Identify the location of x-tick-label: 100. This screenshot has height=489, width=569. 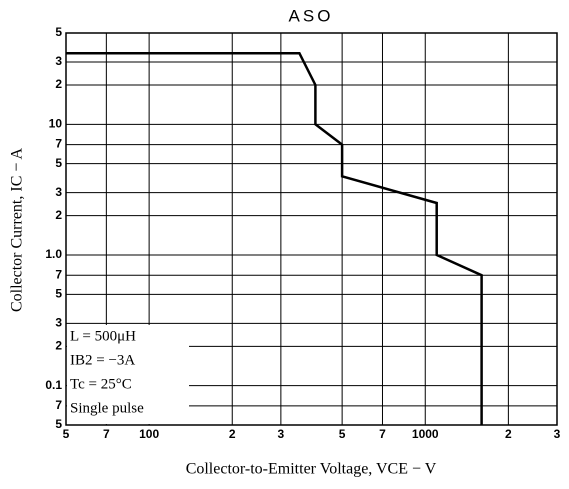
(149, 434).